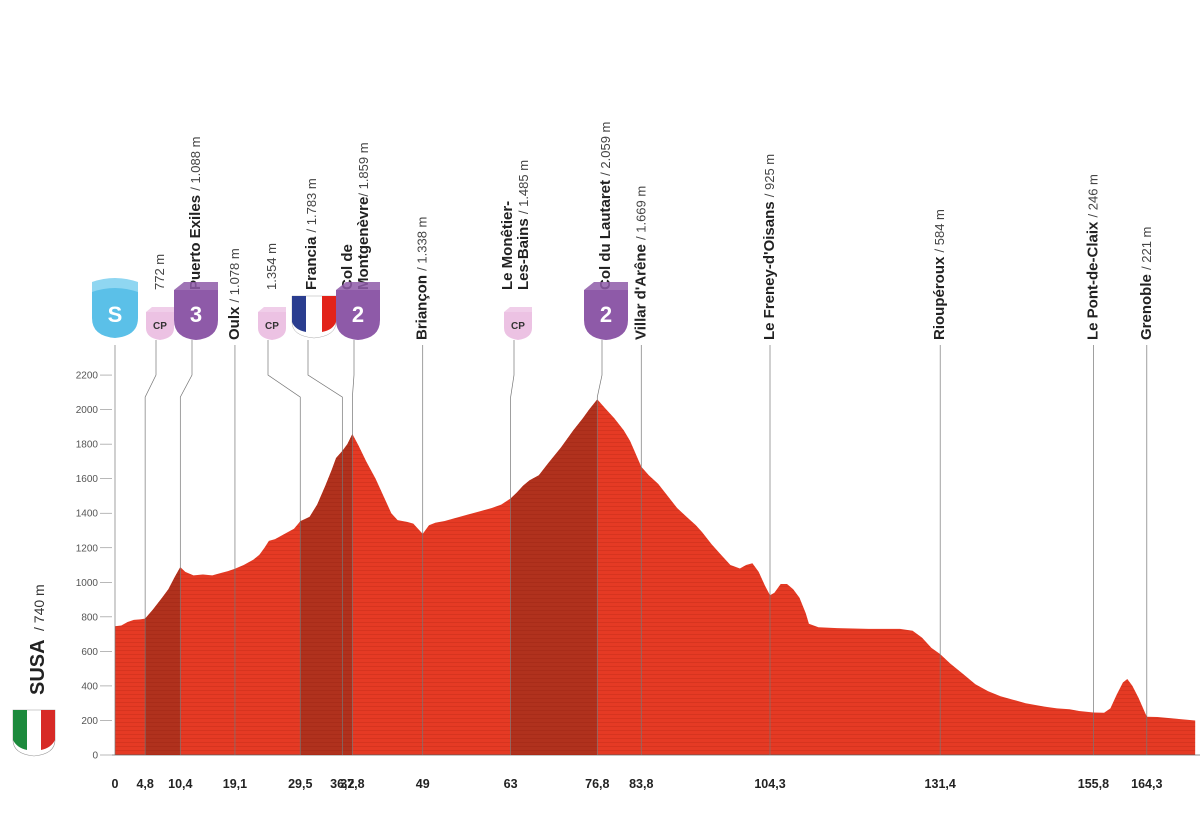  I want to click on start-icon: S, so click(115, 308).